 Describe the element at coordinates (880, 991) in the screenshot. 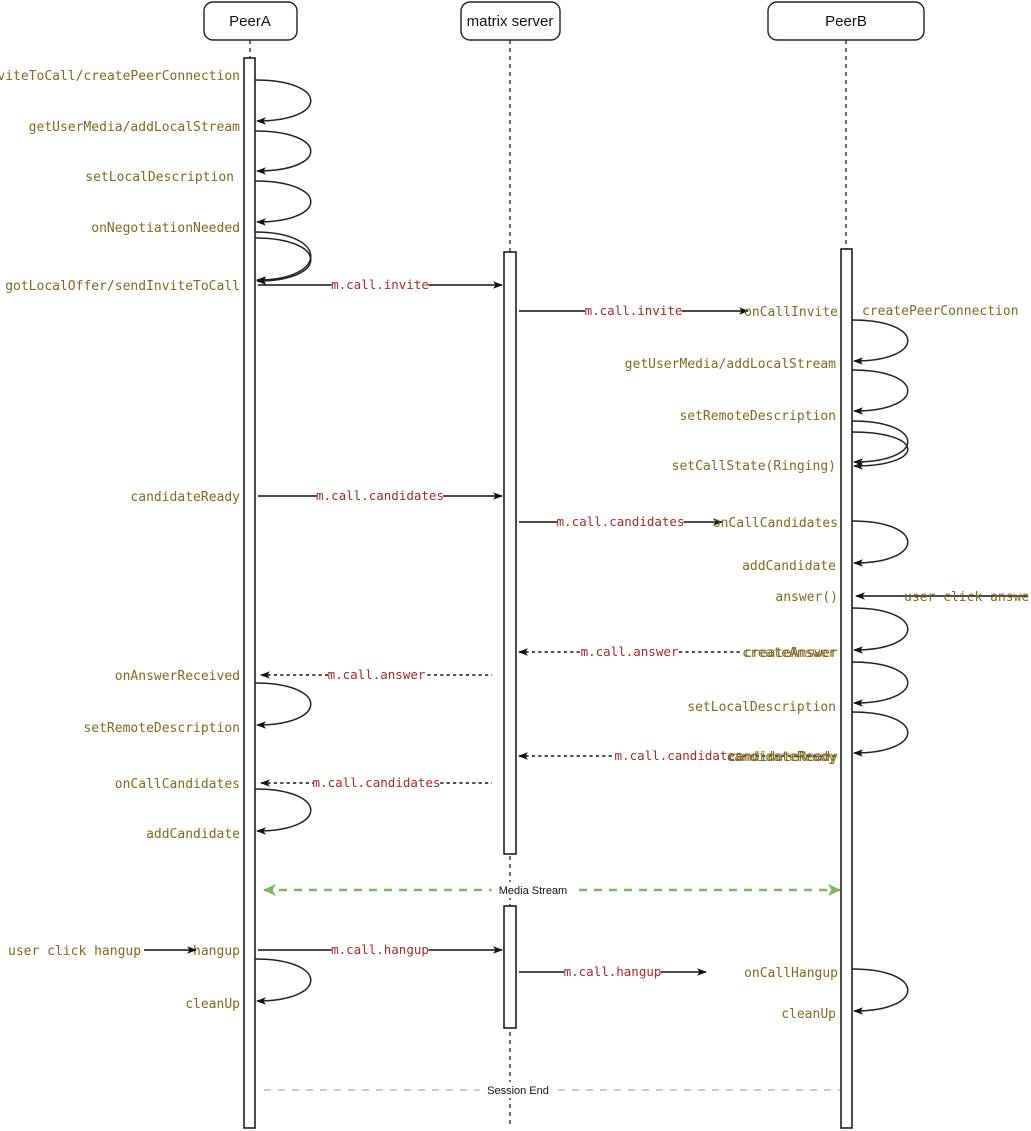

I see `self-message-arc-b9` at that location.